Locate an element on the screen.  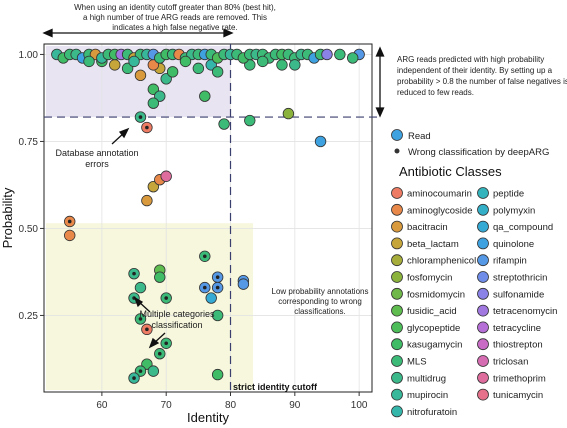
annotation-multiple-categories: Multiple categories classification is located at coordinates (177, 319).